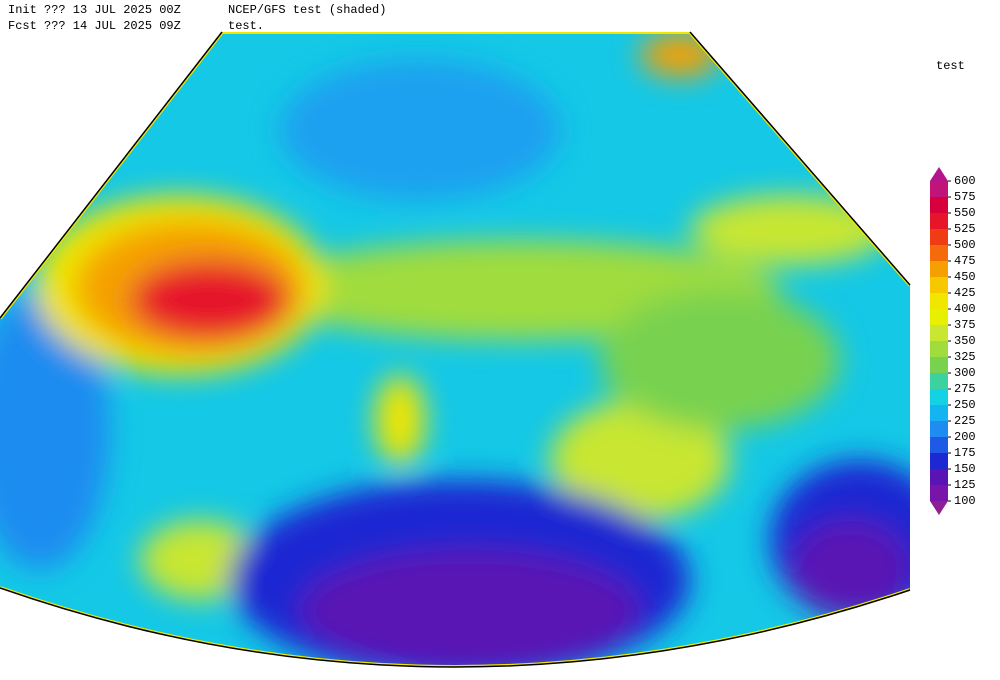  I want to click on init-time: Init ??? 13 JUL 2025 00Z, so click(94, 10).